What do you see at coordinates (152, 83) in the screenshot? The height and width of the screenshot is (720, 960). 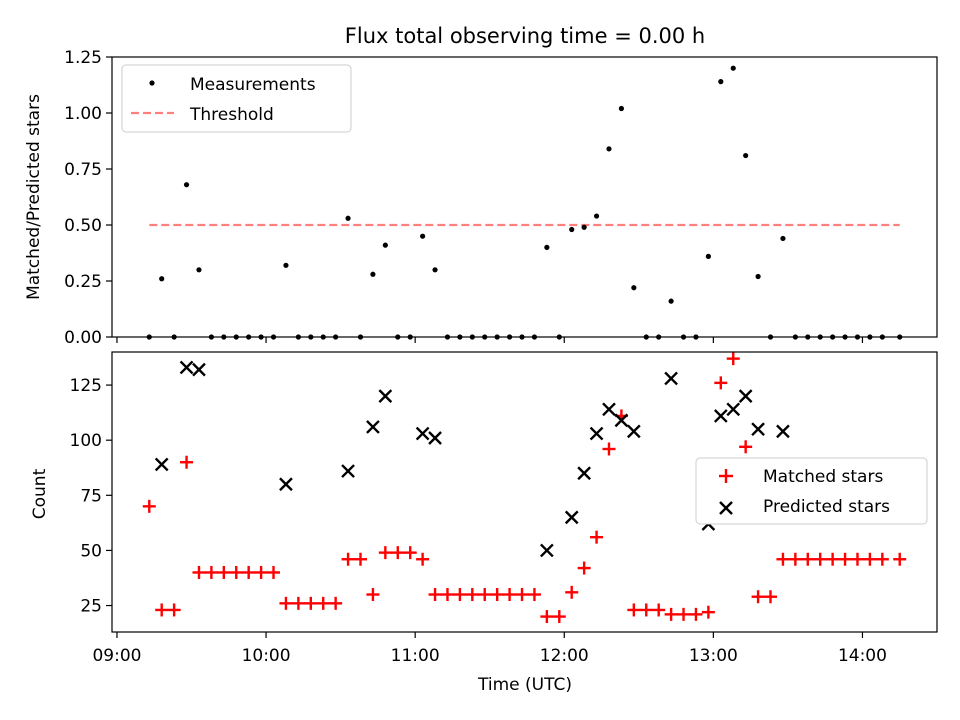 I see `legend-marker-measurements` at bounding box center [152, 83].